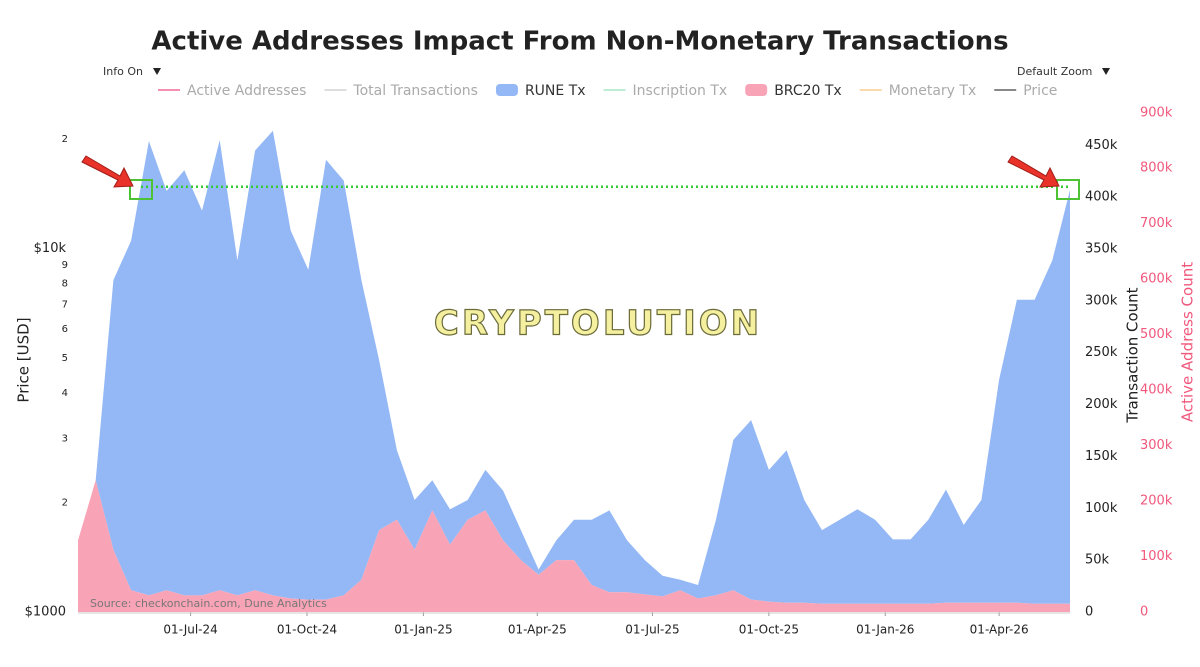 This screenshot has width=1200, height=667. Describe the element at coordinates (1156, 168) in the screenshot. I see `y3-tick-label: 800k` at that location.